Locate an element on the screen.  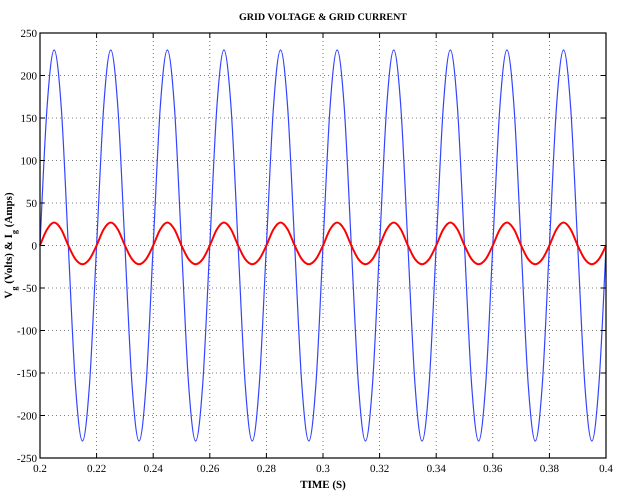
x-tick-label: 0.34 is located at coordinates (436, 469).